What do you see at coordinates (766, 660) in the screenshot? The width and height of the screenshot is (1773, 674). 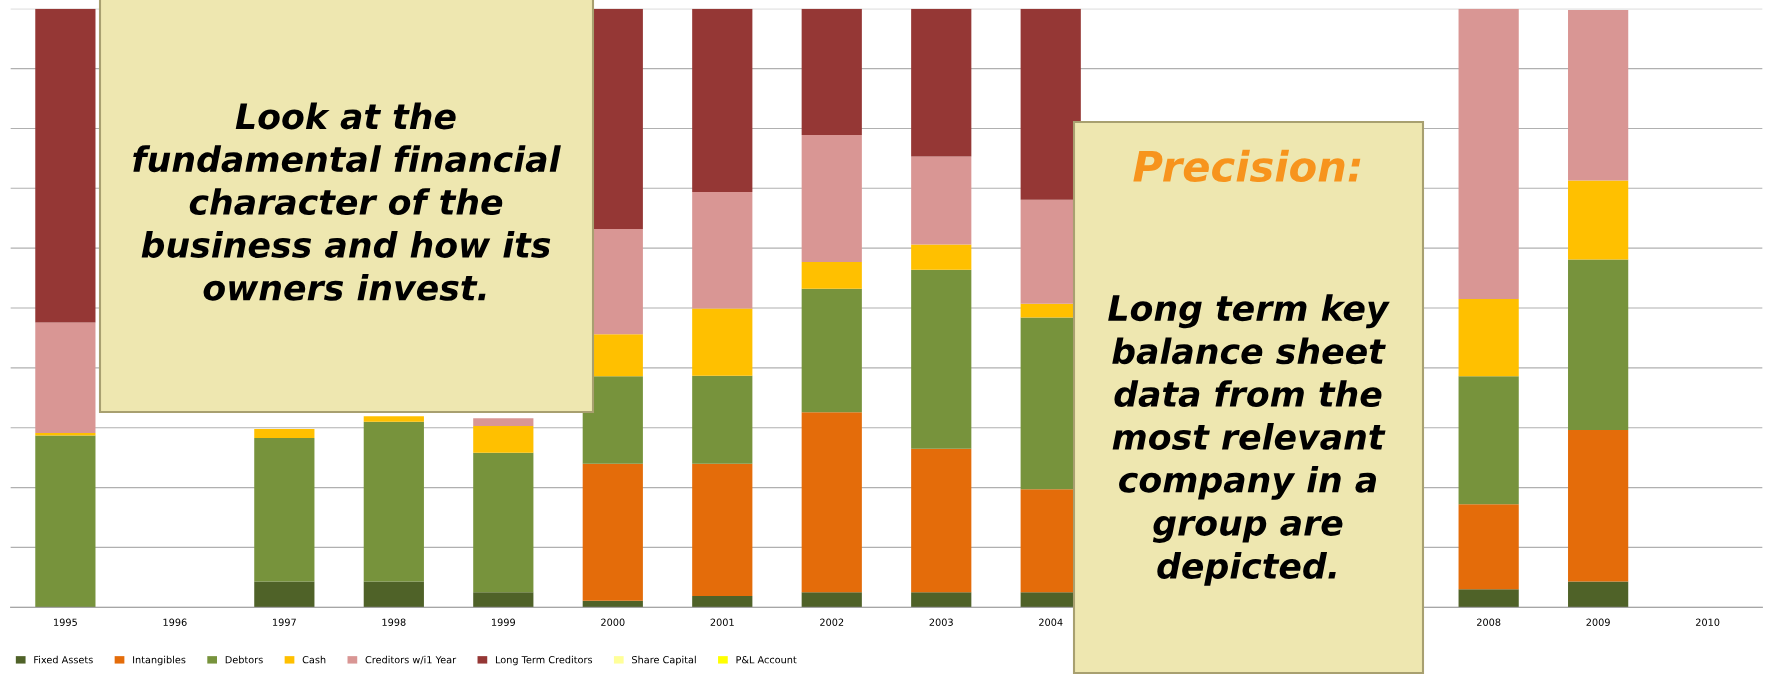 I see `legend-label: P&L Account` at bounding box center [766, 660].